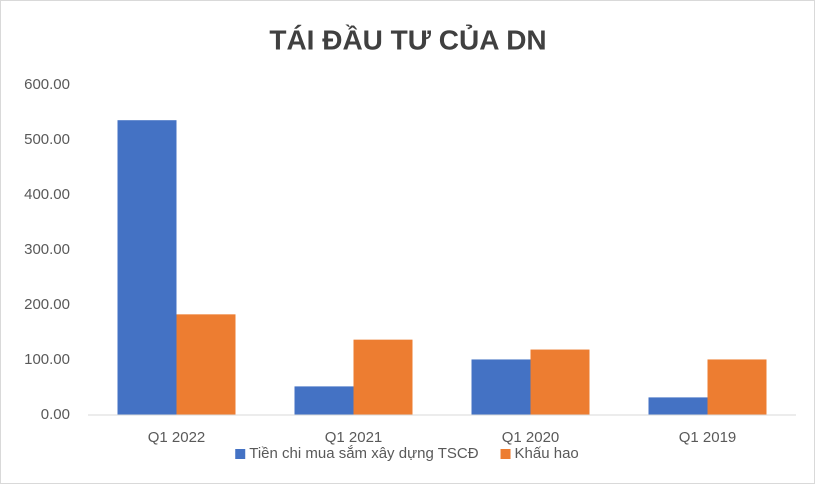  Describe the element at coordinates (47, 359) in the screenshot. I see `y-tick-label: 100.00` at that location.